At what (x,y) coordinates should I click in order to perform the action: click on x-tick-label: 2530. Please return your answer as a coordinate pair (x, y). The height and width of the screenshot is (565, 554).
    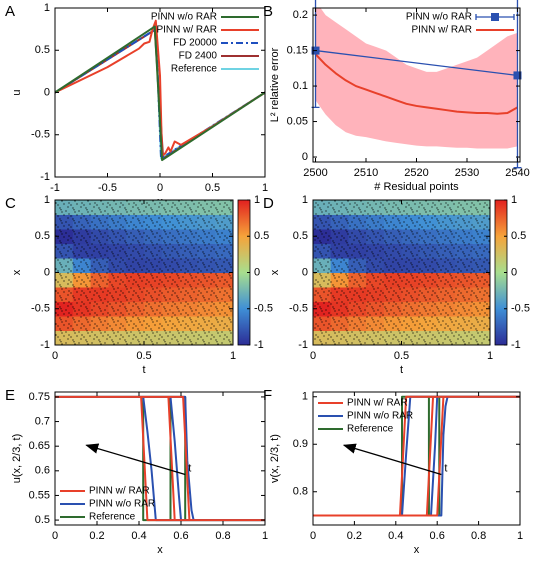
    Looking at the image, I should click on (467, 173).